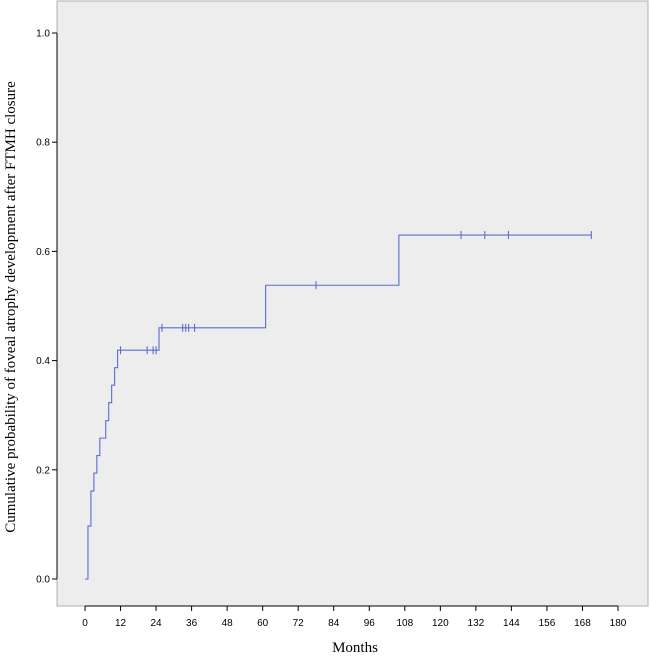 The height and width of the screenshot is (656, 650). Describe the element at coordinates (121, 623) in the screenshot. I see `x-tick-label: 12` at that location.